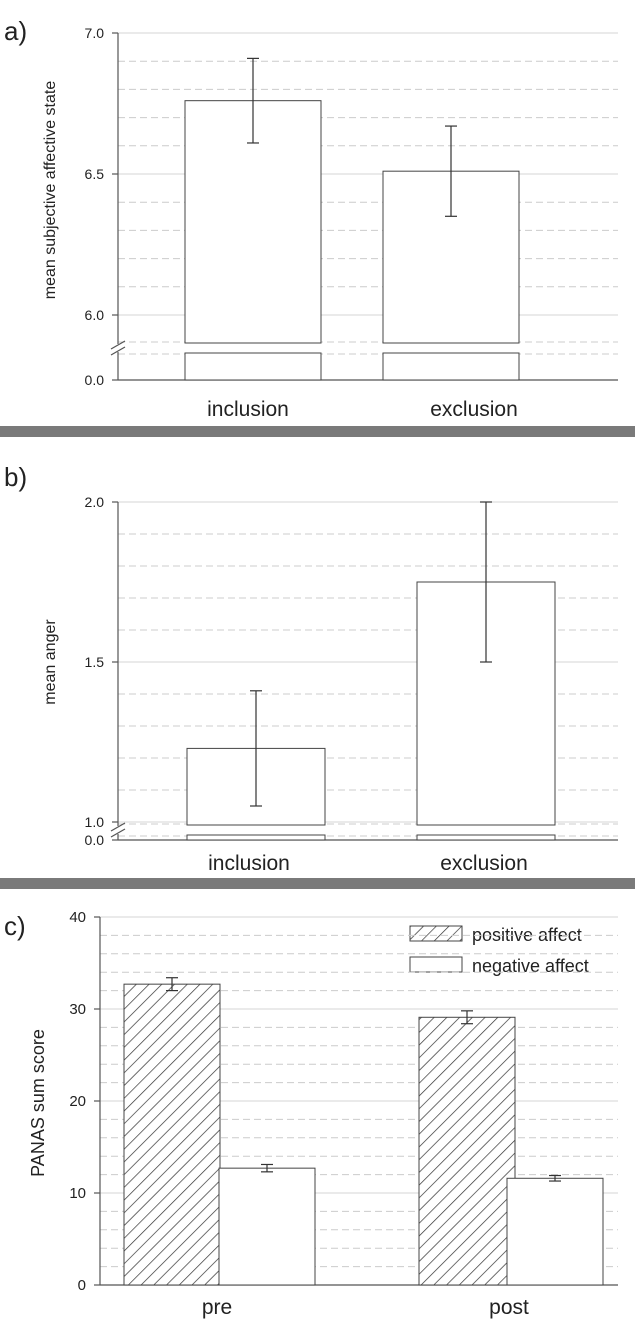  What do you see at coordinates (267, 1226) in the screenshot?
I see `panel-c-bar-pre-negative-affect` at bounding box center [267, 1226].